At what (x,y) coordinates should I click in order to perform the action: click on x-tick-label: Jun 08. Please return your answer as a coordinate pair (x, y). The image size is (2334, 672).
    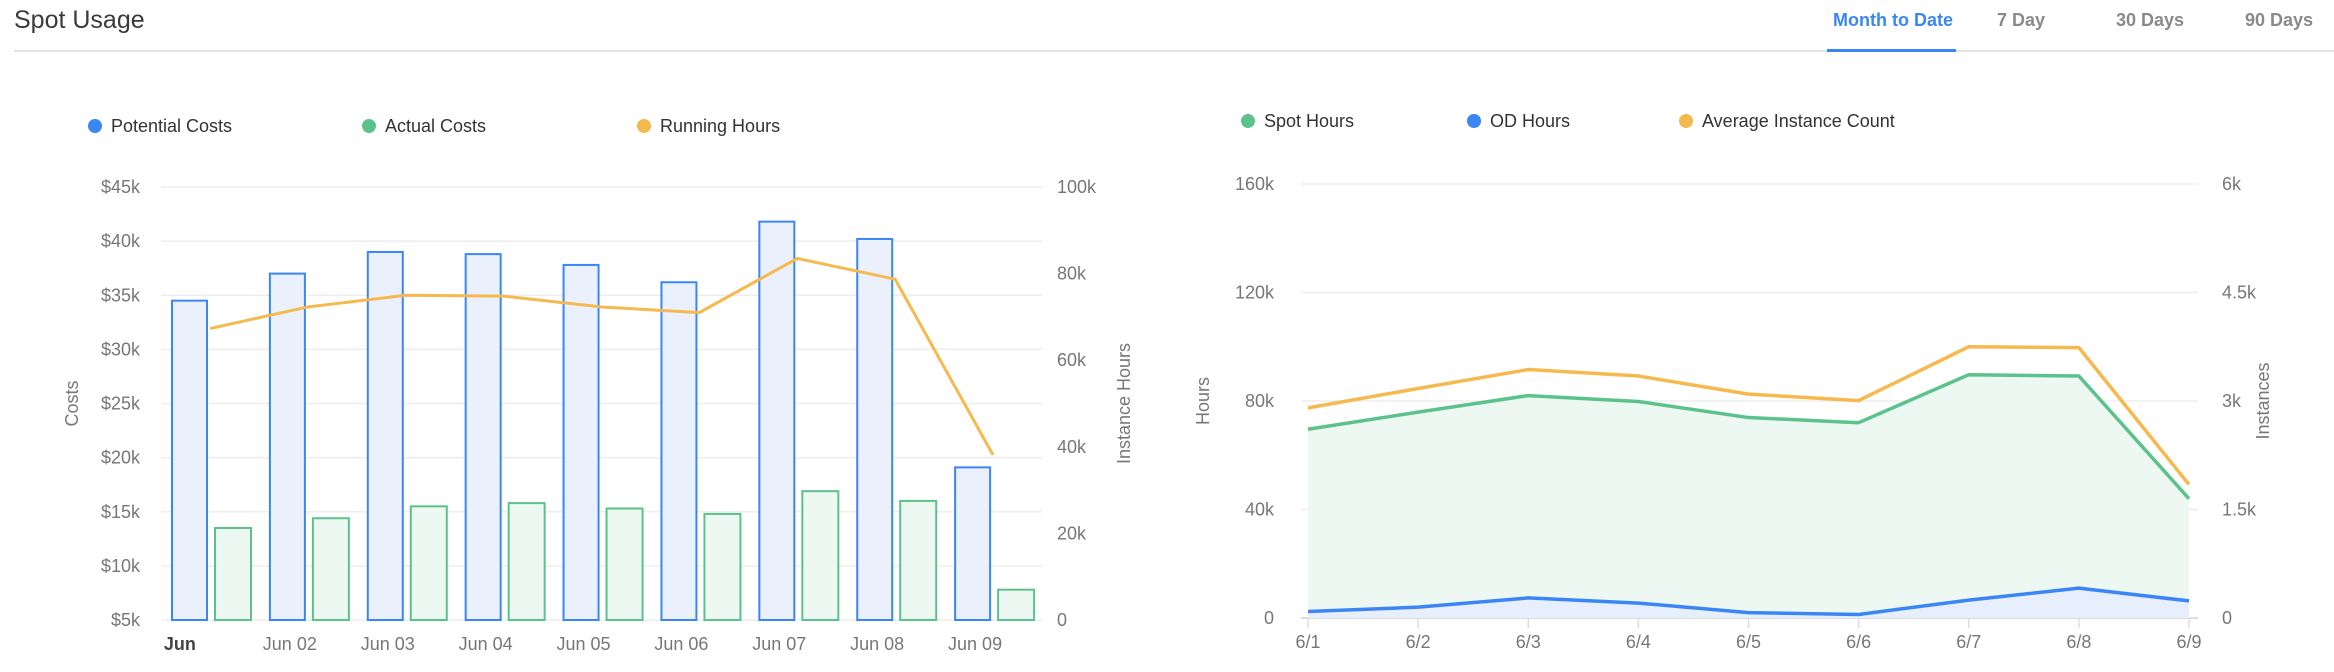
    Looking at the image, I should click on (877, 644).